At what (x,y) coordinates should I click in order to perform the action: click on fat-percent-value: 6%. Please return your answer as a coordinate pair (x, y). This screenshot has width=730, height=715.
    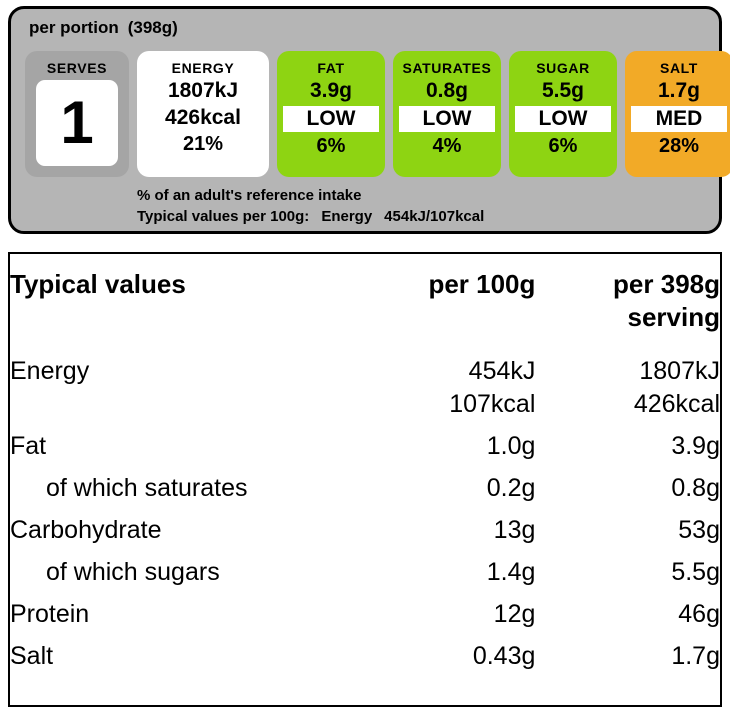
    Looking at the image, I should click on (331, 146).